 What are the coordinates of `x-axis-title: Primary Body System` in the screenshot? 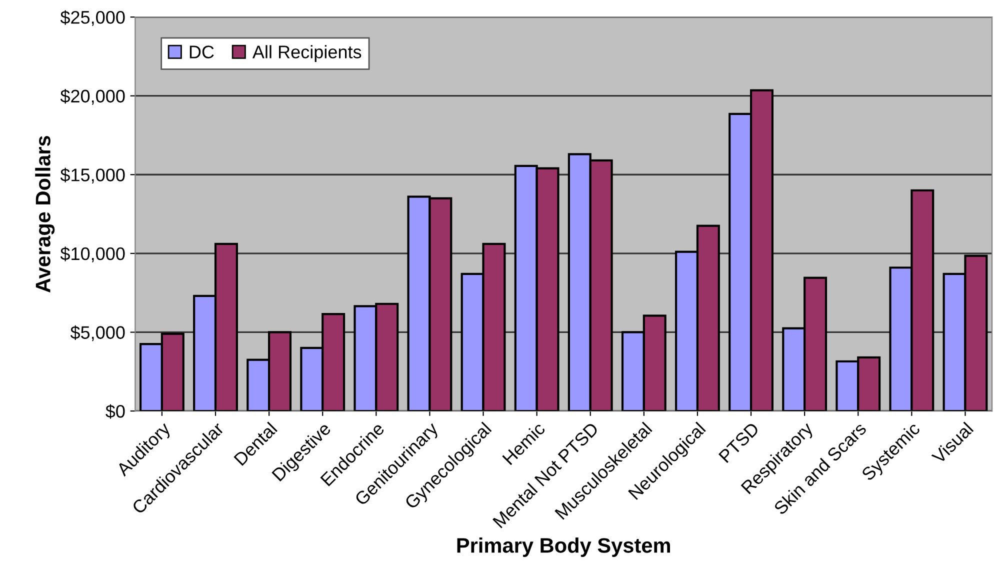 It's located at (563, 547).